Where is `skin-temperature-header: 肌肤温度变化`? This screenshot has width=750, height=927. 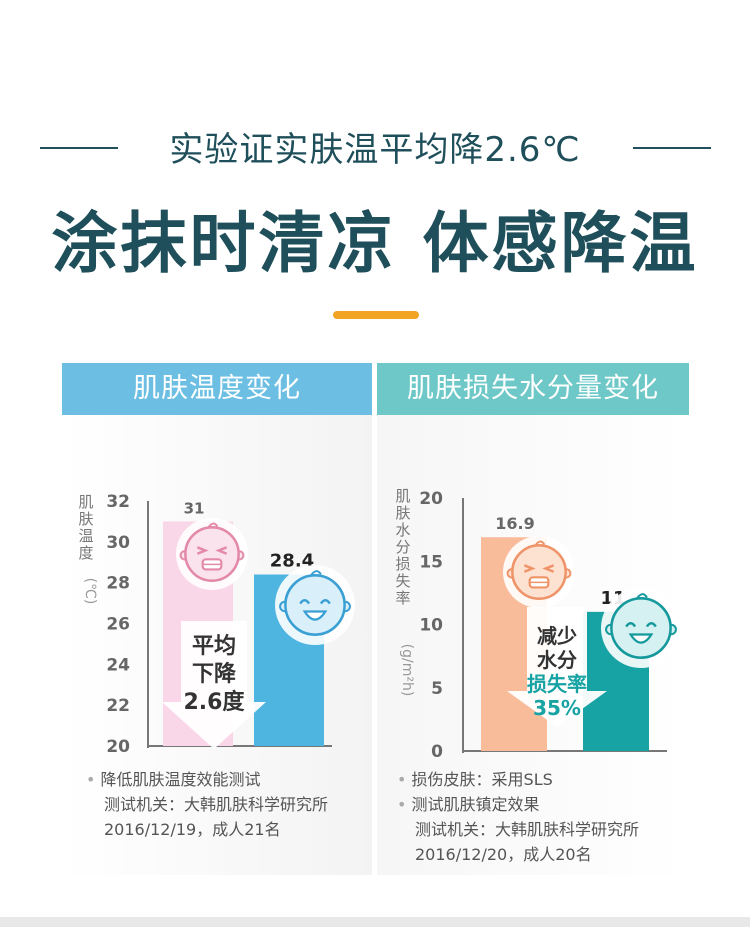 skin-temperature-header: 肌肤温度变化 is located at coordinates (217, 389).